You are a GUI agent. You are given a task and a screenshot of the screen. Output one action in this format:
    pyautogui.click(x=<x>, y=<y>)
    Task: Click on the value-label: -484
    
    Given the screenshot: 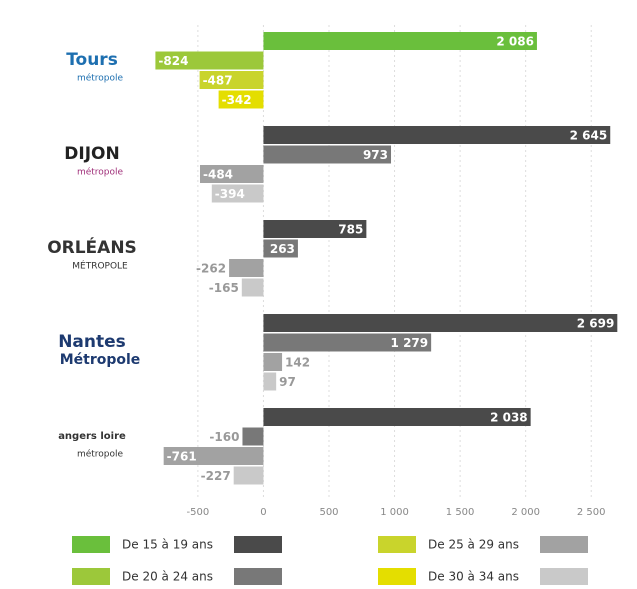 What is the action you would take?
    pyautogui.click(x=218, y=175)
    